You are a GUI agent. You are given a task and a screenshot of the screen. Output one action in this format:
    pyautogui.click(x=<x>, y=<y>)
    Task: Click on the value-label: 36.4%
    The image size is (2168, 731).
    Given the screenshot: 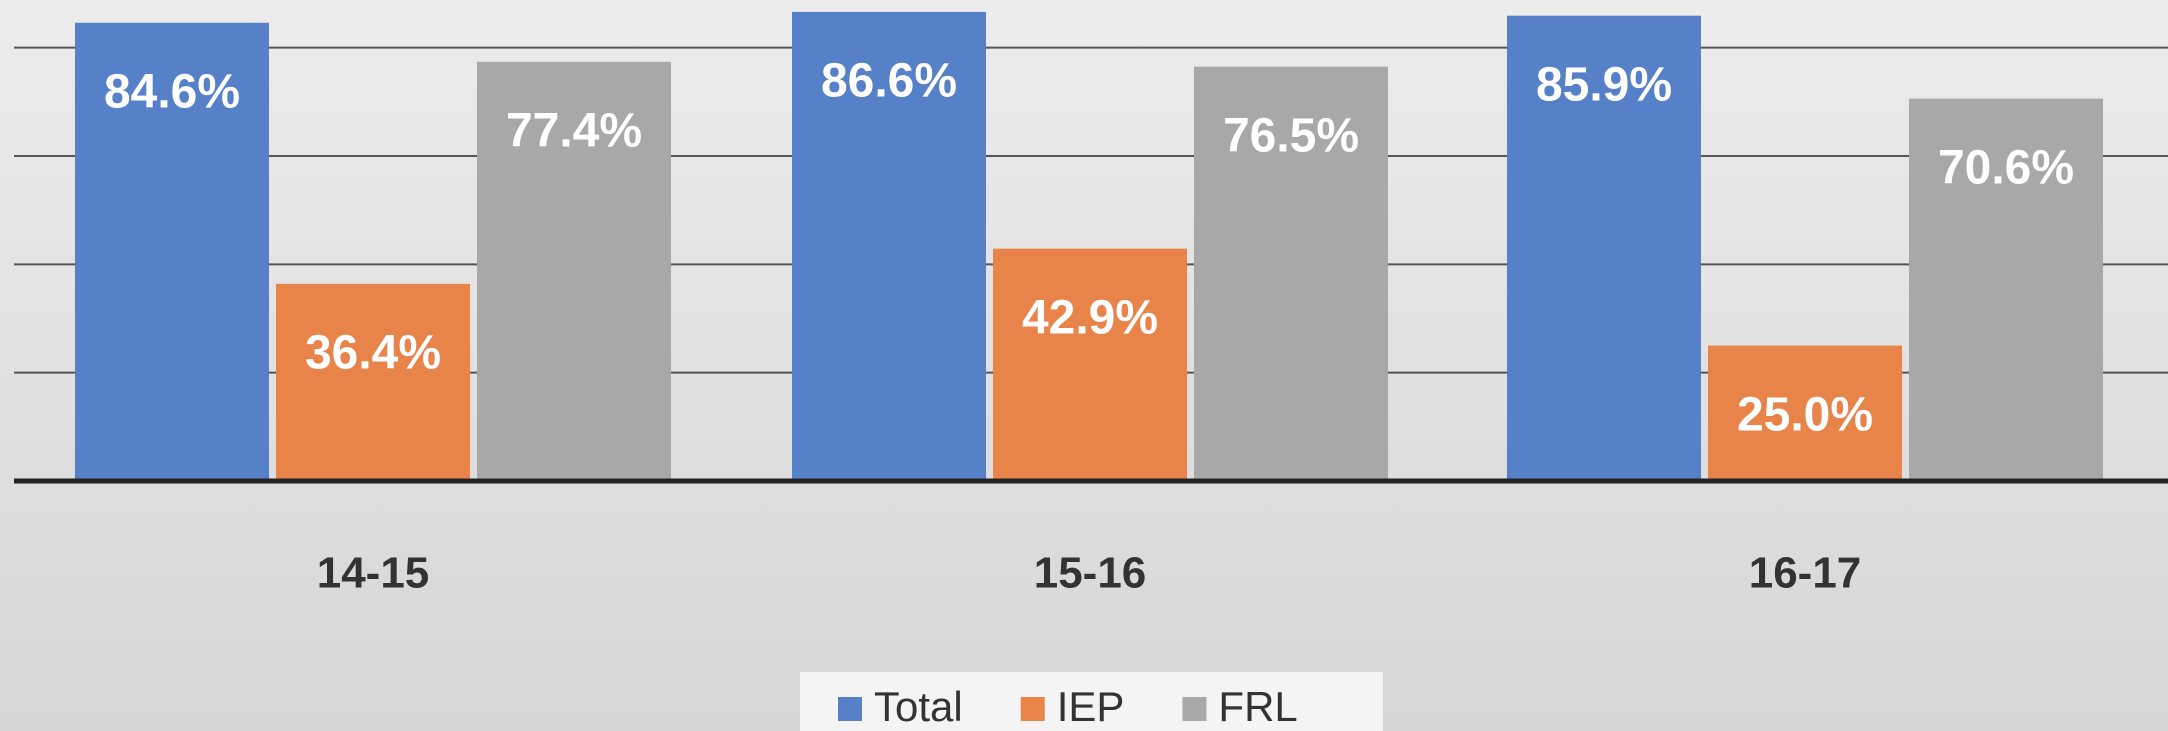 What is the action you would take?
    pyautogui.click(x=373, y=353)
    